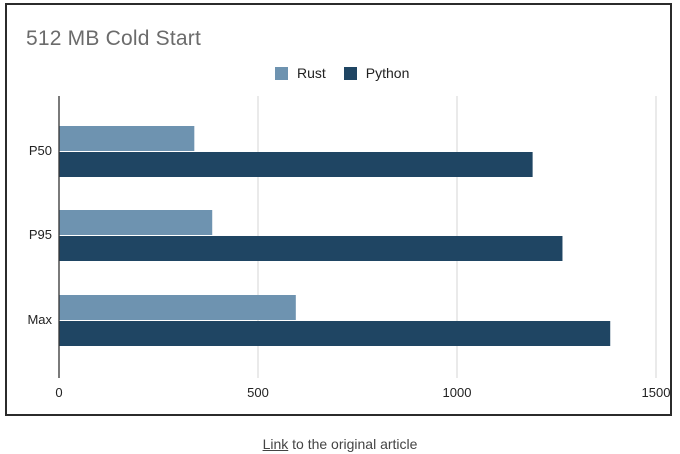  Describe the element at coordinates (136, 222) in the screenshot. I see `bar-rust-p95` at that location.